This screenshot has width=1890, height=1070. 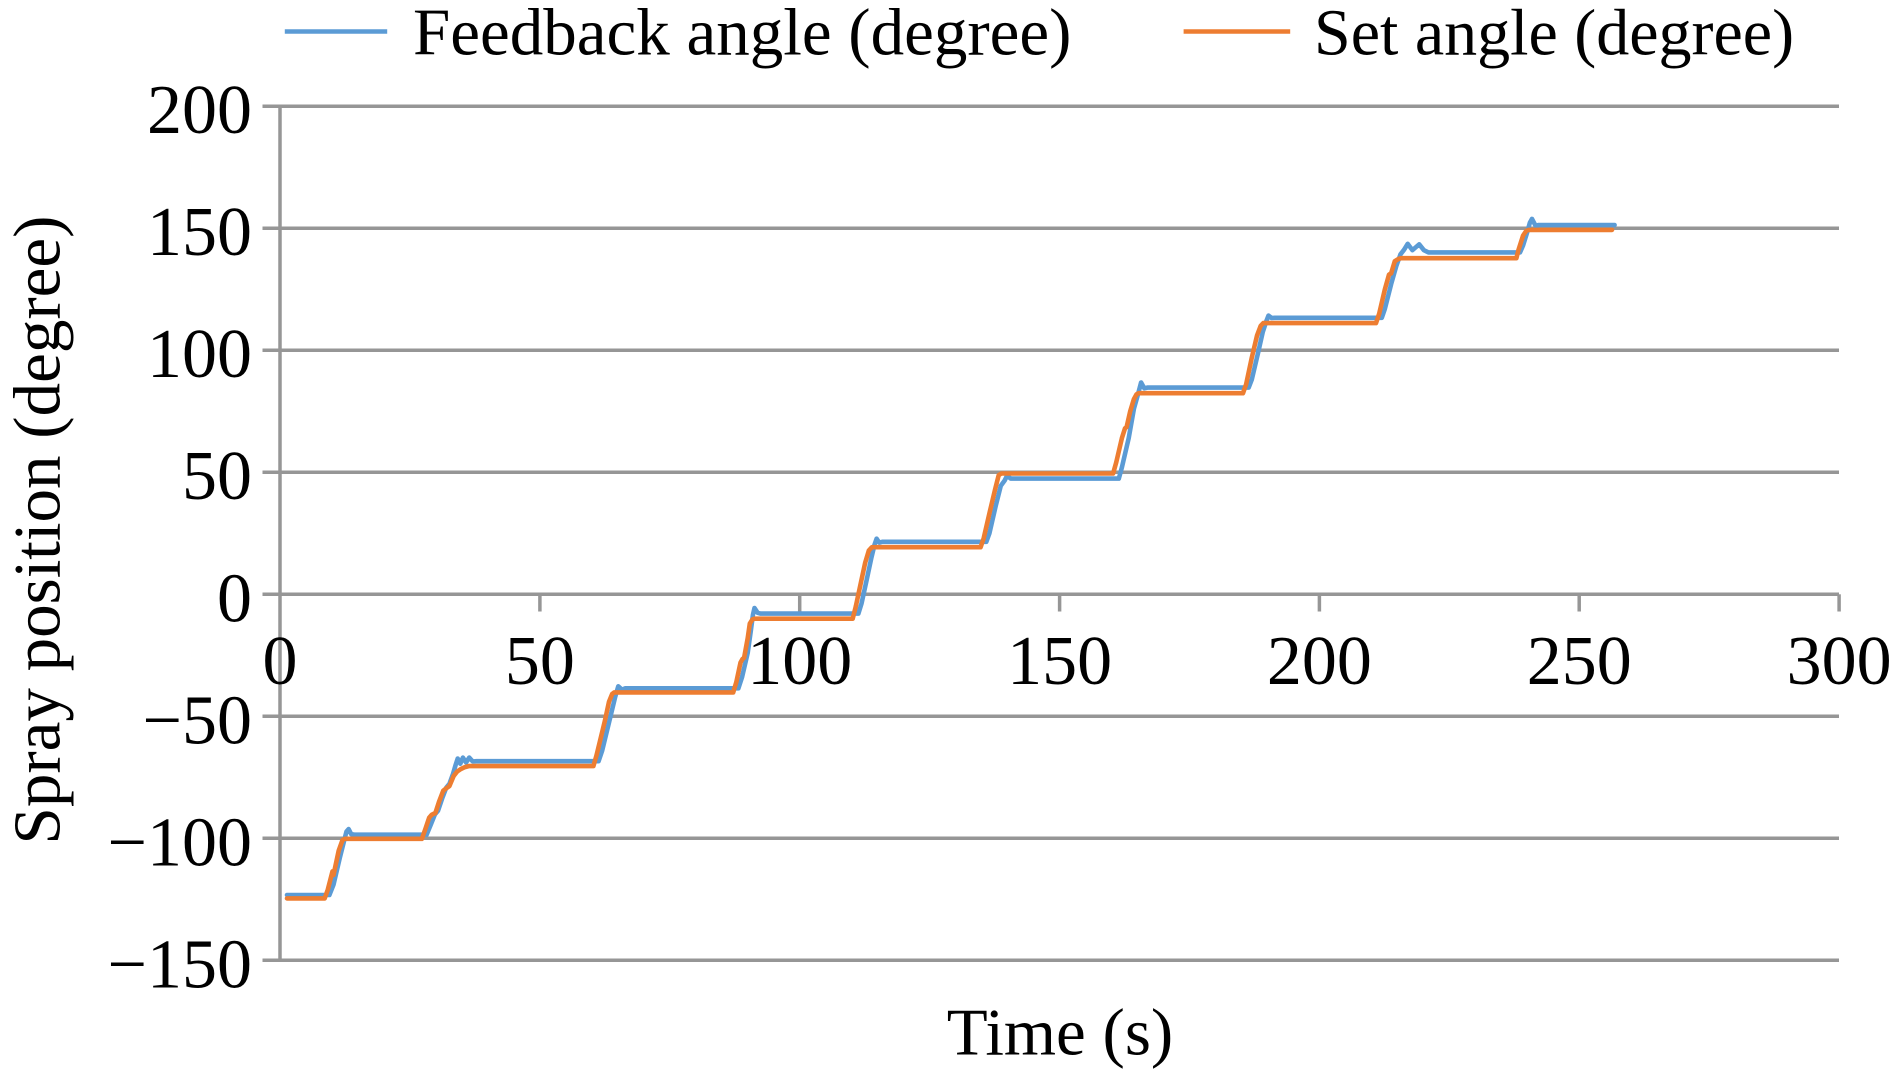 What do you see at coordinates (1579, 661) in the screenshot?
I see `svg-text: 250` at bounding box center [1579, 661].